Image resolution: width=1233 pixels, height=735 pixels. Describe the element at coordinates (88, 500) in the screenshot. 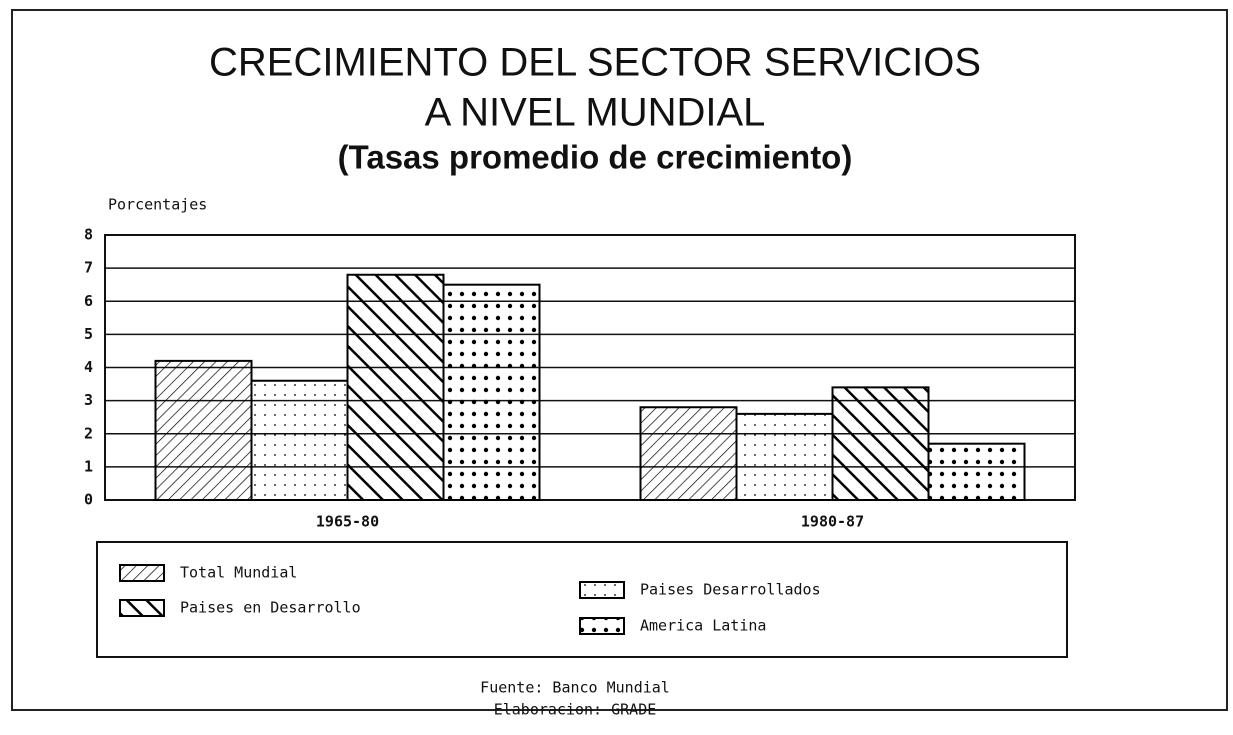

I see `y-tick-label: 0` at that location.